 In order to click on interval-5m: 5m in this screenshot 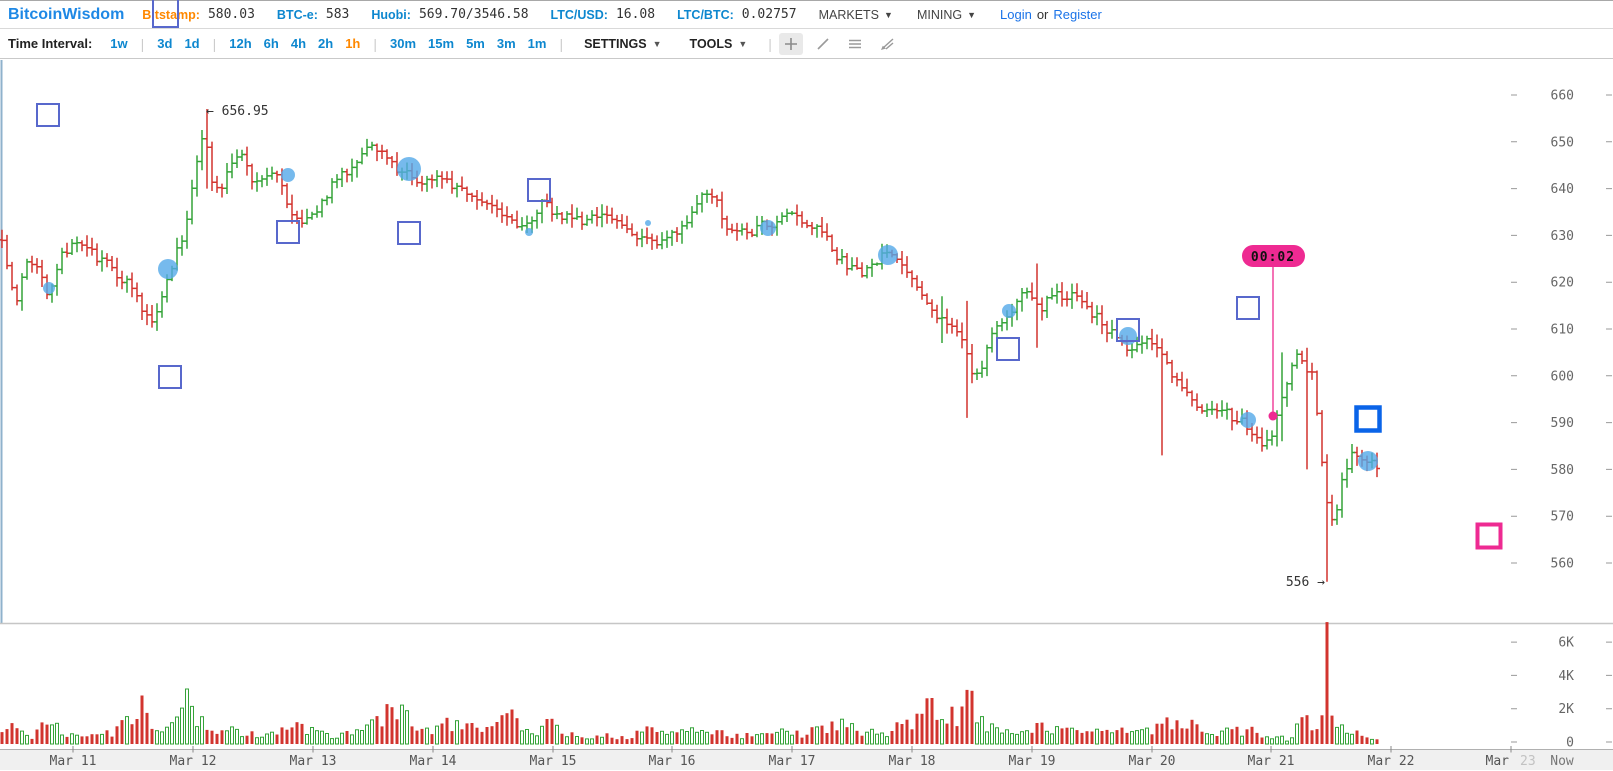, I will do `click(475, 43)`.